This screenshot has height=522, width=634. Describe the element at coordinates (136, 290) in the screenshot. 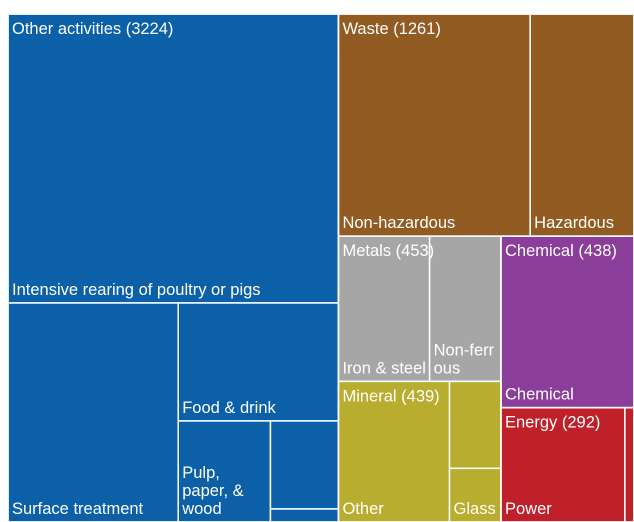

I see `cell-label: Intensive rearing of poultry or pigs` at that location.